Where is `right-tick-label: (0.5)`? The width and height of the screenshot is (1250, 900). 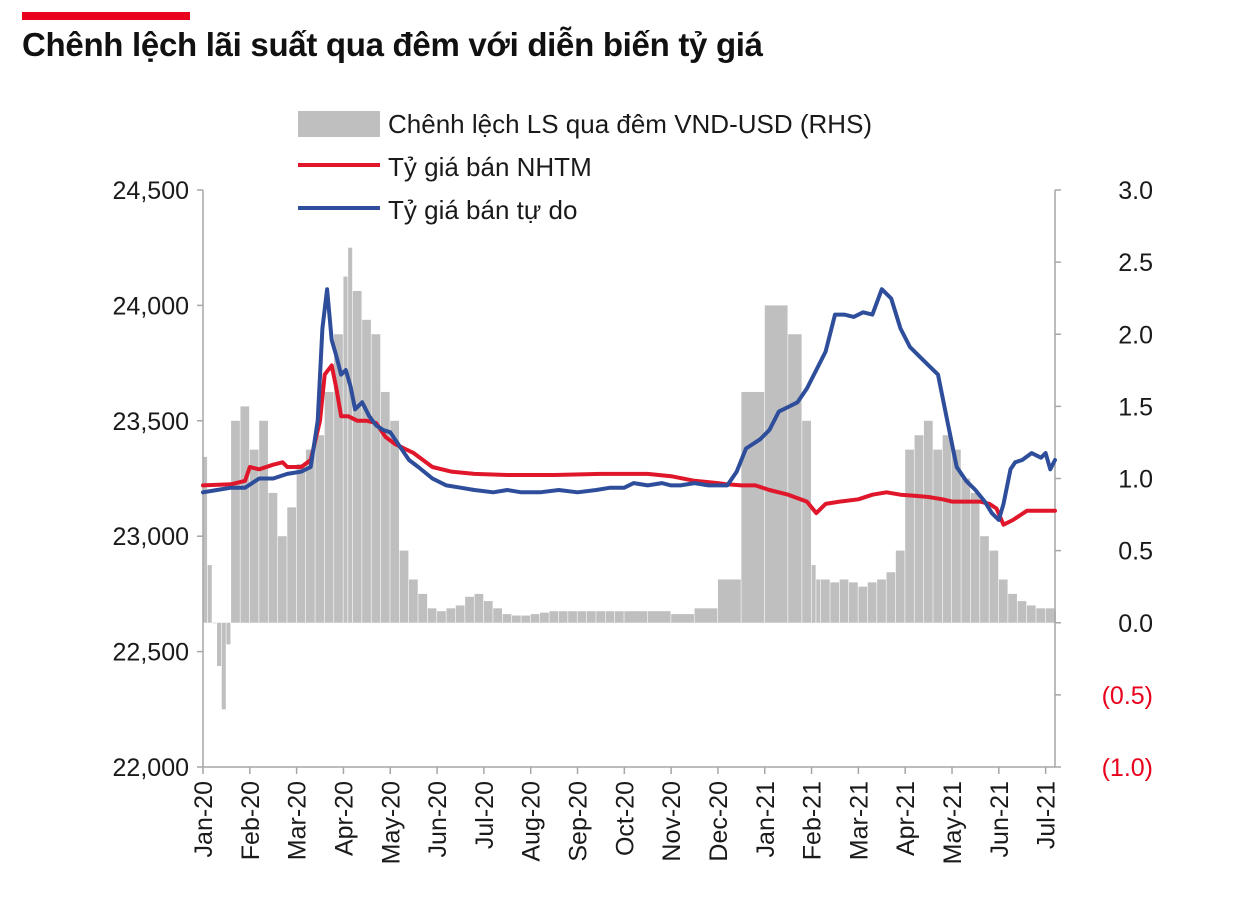 right-tick-label: (0.5) is located at coordinates (1127, 696).